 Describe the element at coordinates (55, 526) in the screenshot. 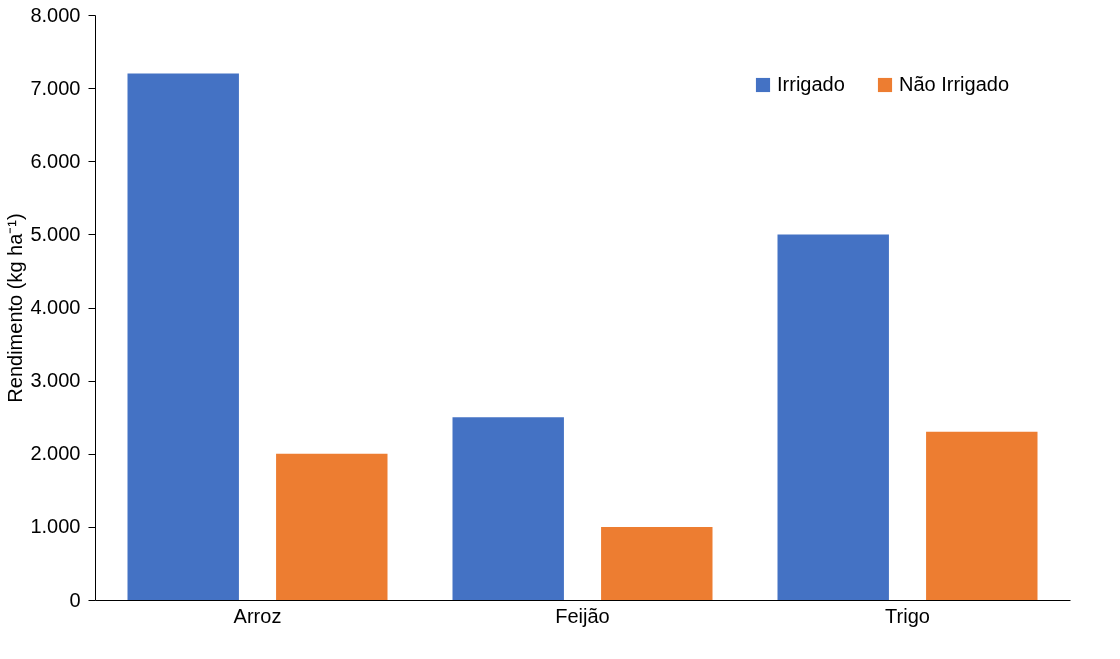

I see `y-tick-label: 1.000` at that location.